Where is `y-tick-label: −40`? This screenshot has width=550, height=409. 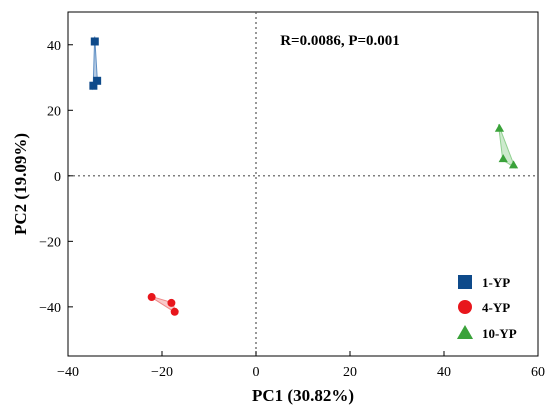
y-tick-label: −40 is located at coordinates (50, 308).